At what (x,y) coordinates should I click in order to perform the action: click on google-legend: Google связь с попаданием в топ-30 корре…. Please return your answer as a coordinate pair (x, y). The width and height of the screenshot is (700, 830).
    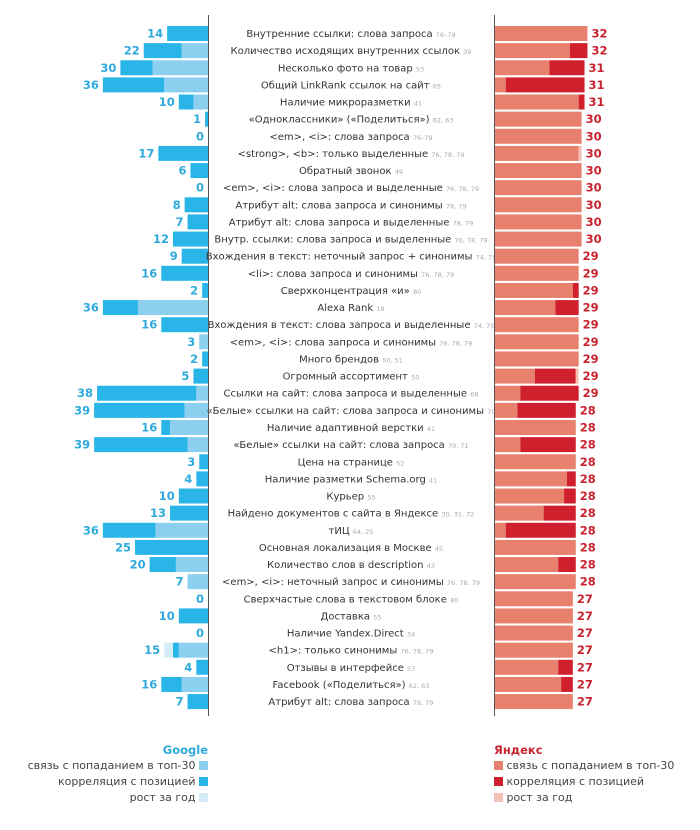
    Looking at the image, I should click on (118, 774).